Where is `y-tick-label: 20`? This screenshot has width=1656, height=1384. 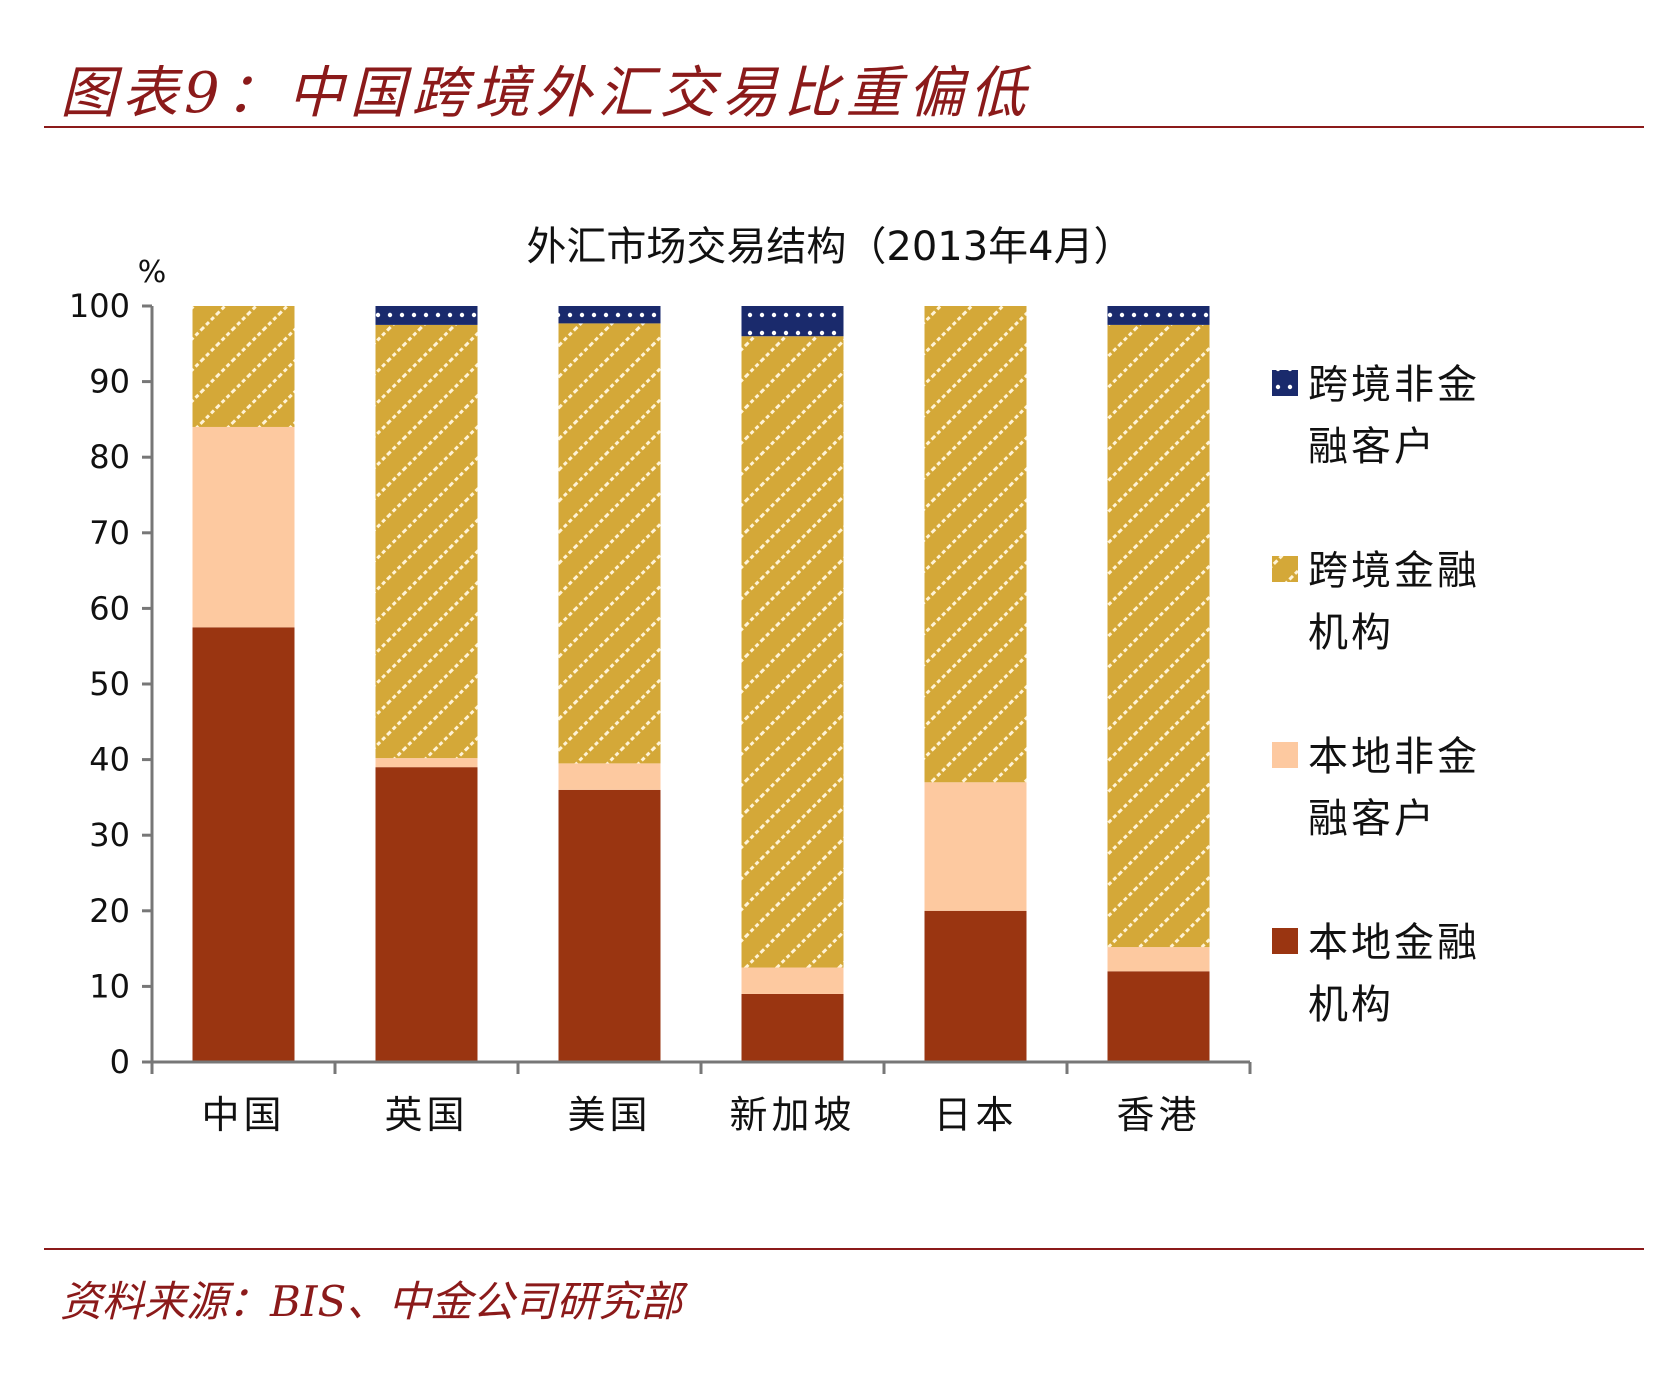 y-tick-label: 20 is located at coordinates (109, 911).